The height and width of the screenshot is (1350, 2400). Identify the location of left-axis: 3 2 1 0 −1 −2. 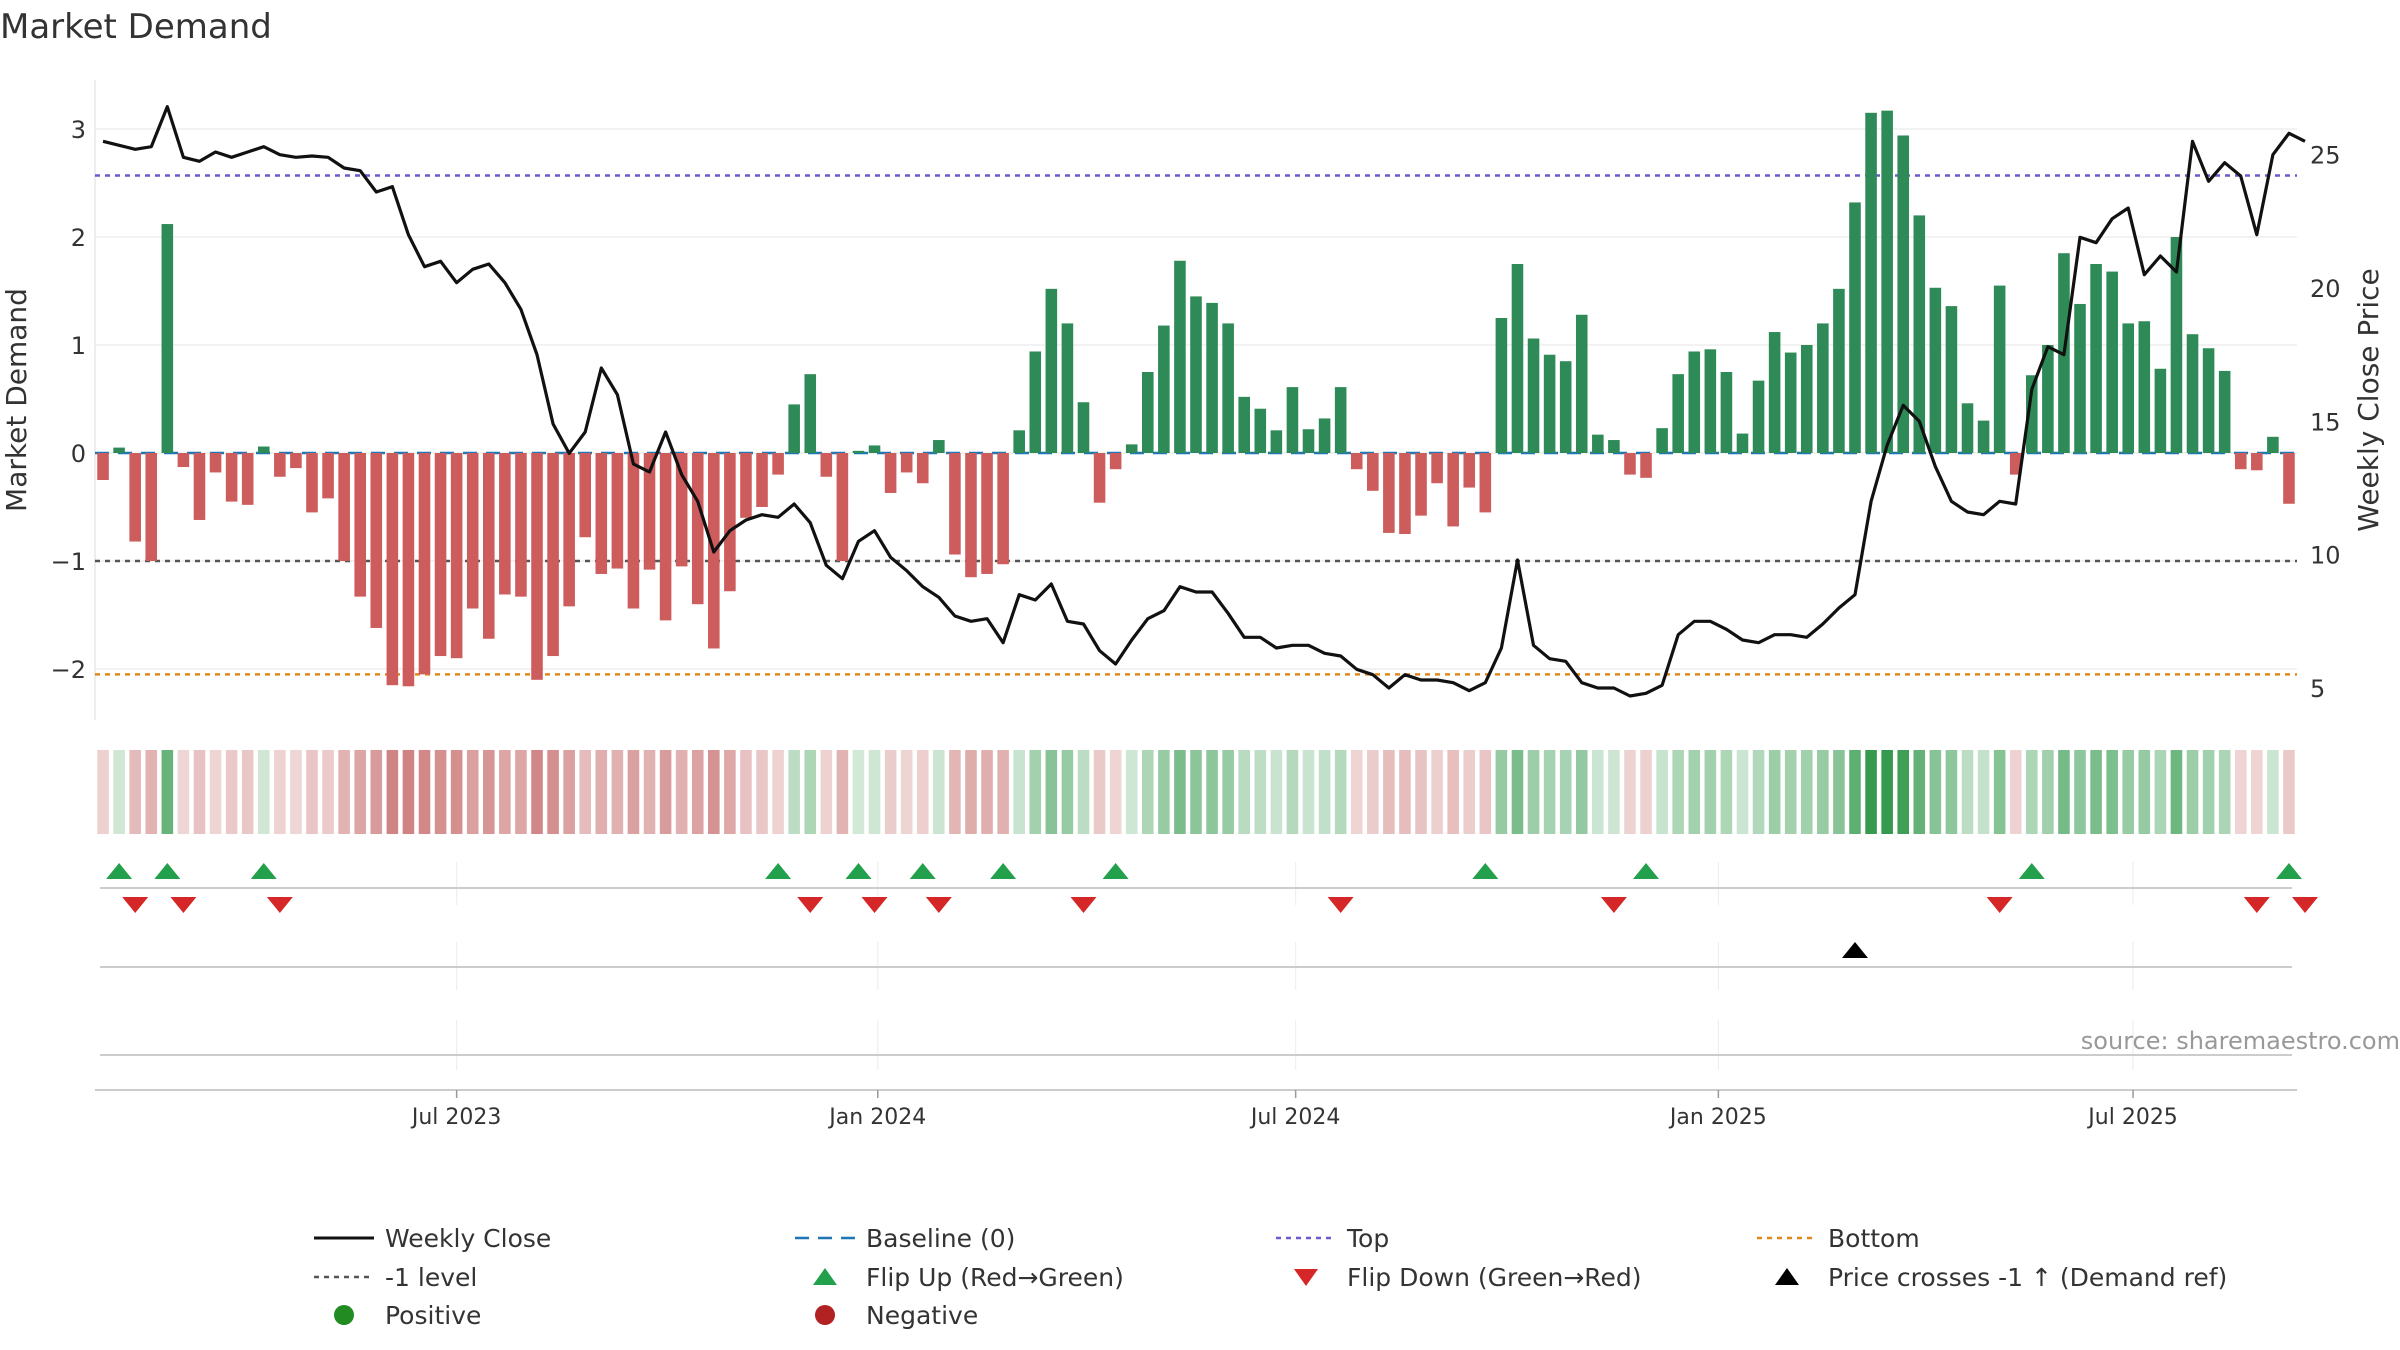
(68, 400).